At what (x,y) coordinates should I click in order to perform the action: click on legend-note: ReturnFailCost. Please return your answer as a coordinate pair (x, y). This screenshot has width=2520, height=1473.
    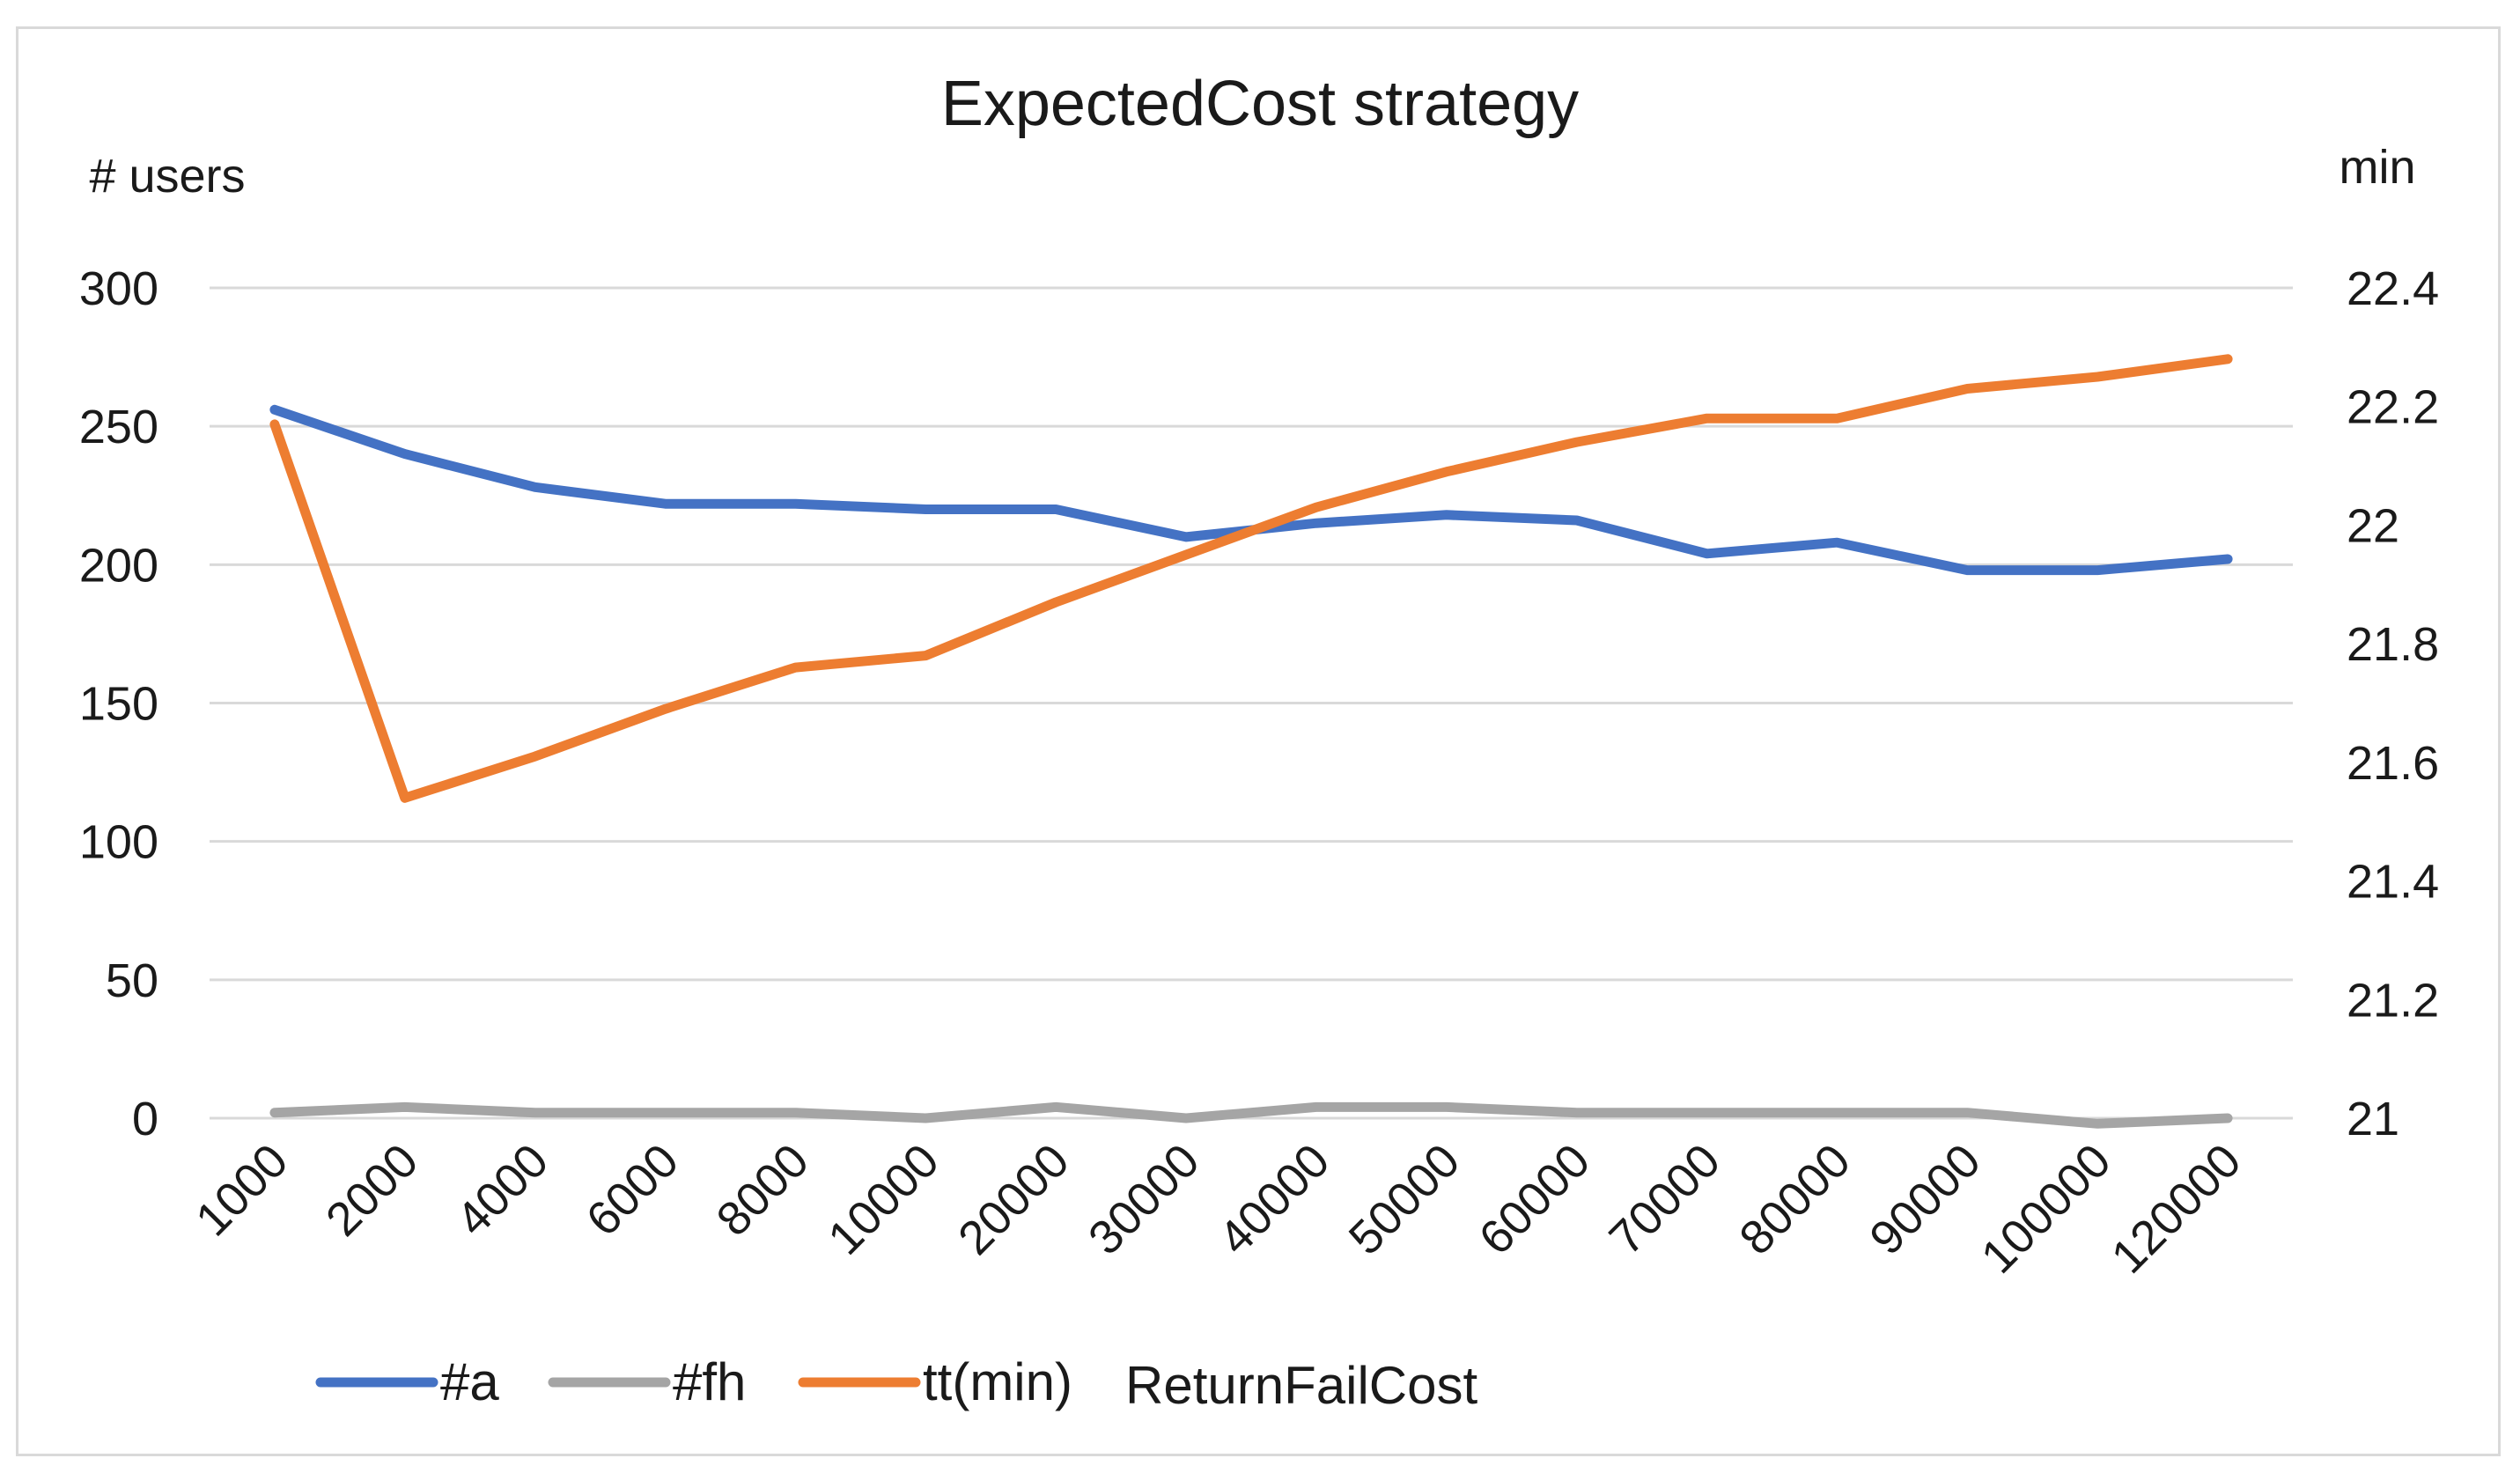
    Looking at the image, I should click on (1301, 1385).